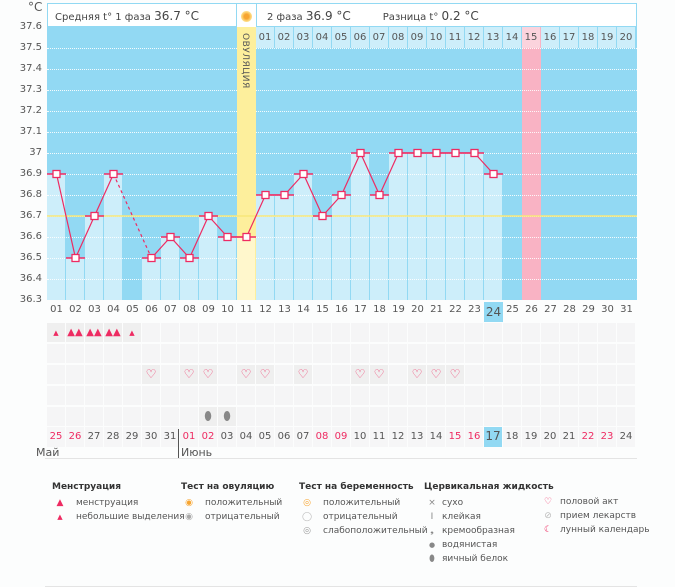 The image size is (675, 587). I want to click on cycle-day-number: 06, so click(151, 309).